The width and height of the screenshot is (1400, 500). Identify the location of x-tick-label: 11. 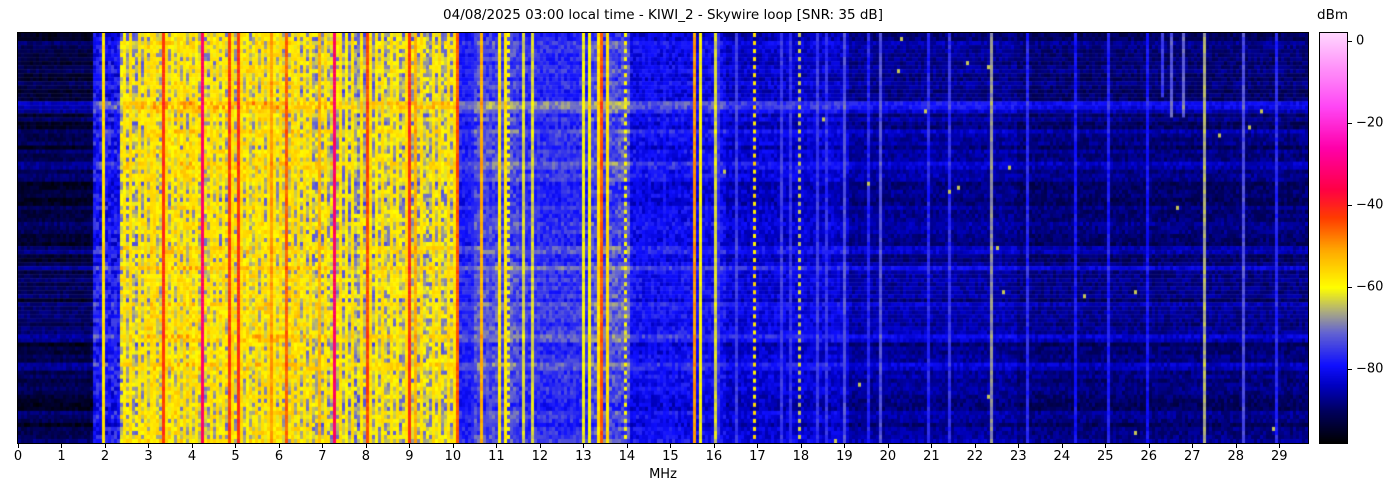
(496, 456).